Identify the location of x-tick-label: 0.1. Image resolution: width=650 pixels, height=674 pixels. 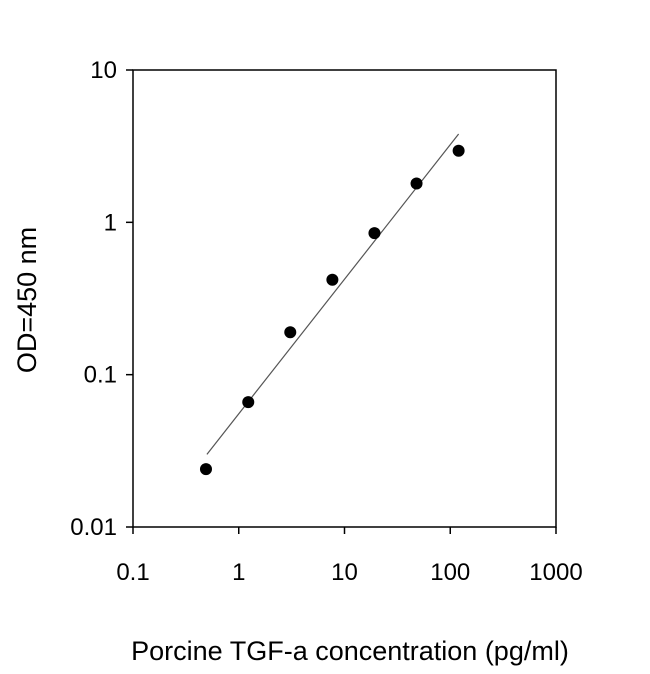
(132, 572).